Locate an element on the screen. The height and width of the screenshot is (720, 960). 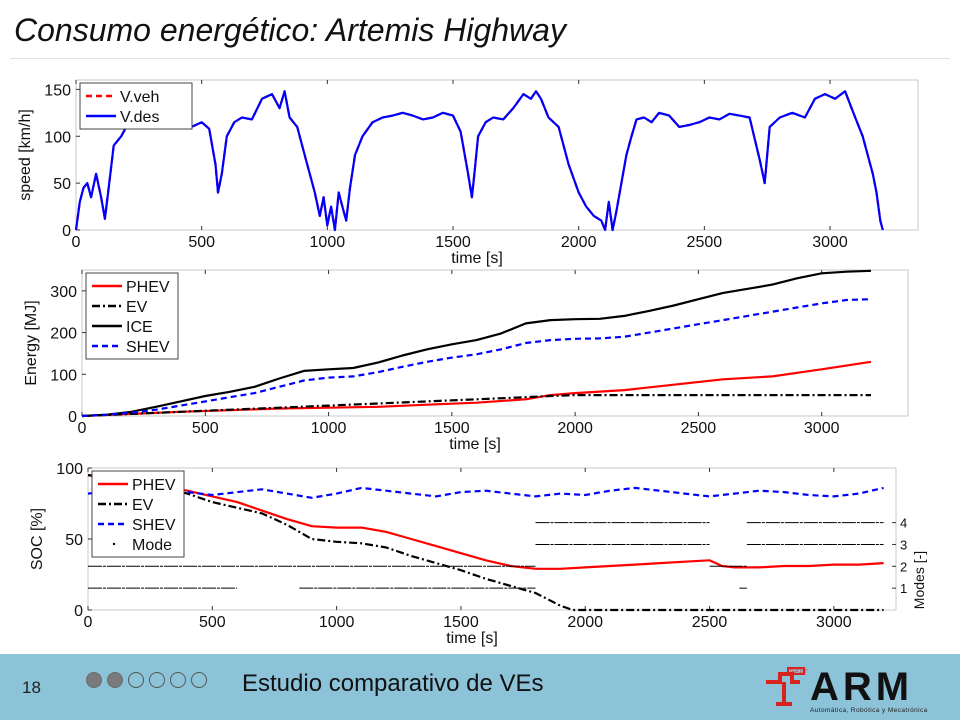
y-tick-label: 200 is located at coordinates (63, 334).